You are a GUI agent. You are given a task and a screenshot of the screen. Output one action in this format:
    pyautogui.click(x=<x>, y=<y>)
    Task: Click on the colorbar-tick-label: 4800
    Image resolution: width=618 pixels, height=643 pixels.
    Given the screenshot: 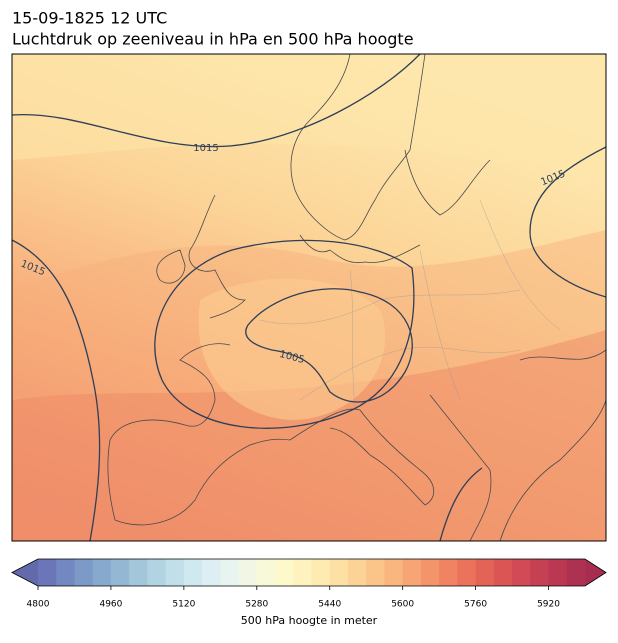 What is the action you would take?
    pyautogui.click(x=38, y=605)
    